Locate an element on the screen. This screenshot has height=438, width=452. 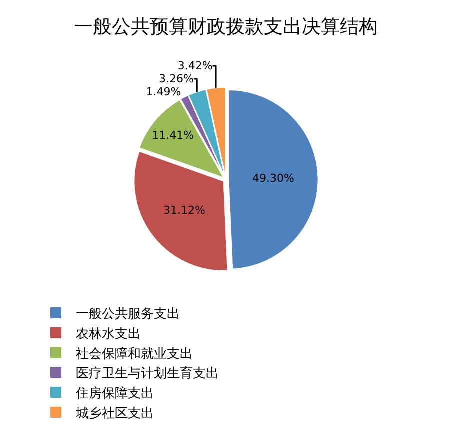
legend-label: 城乡社区支出 is located at coordinates (114, 414).